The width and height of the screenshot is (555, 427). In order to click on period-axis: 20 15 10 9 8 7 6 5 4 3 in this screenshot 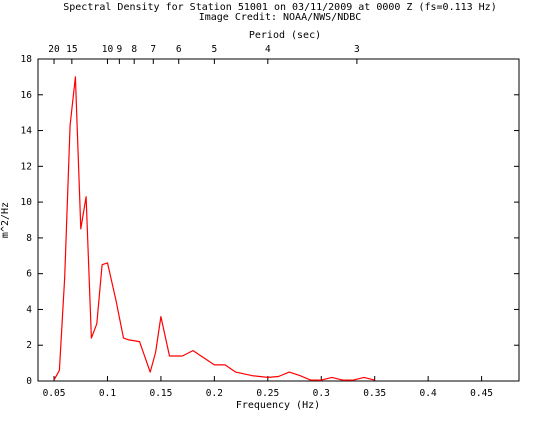, I will do `click(204, 54)`.